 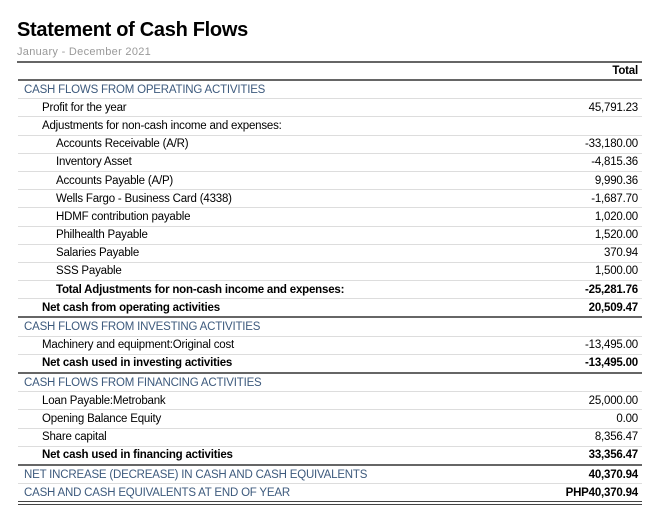 What do you see at coordinates (329, 62) in the screenshot?
I see `header-divider` at bounding box center [329, 62].